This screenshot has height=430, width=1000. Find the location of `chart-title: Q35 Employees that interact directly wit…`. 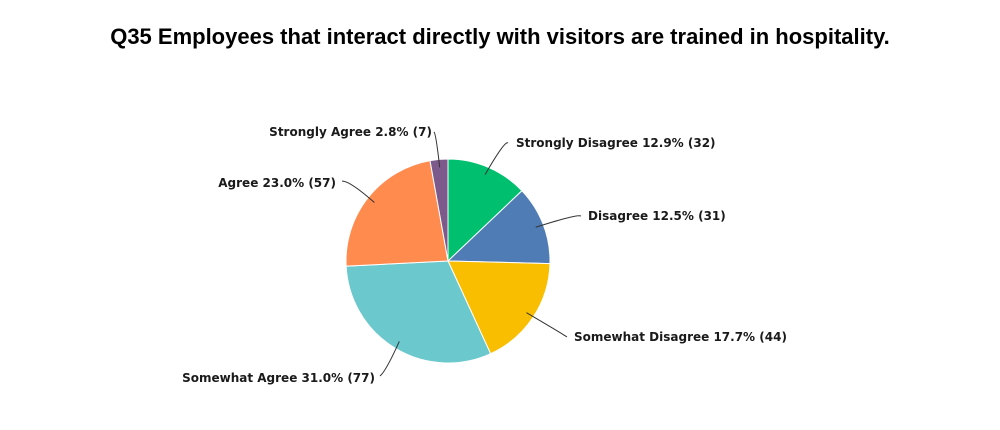

chart-title: Q35 Employees that interact directly wit… is located at coordinates (500, 36).